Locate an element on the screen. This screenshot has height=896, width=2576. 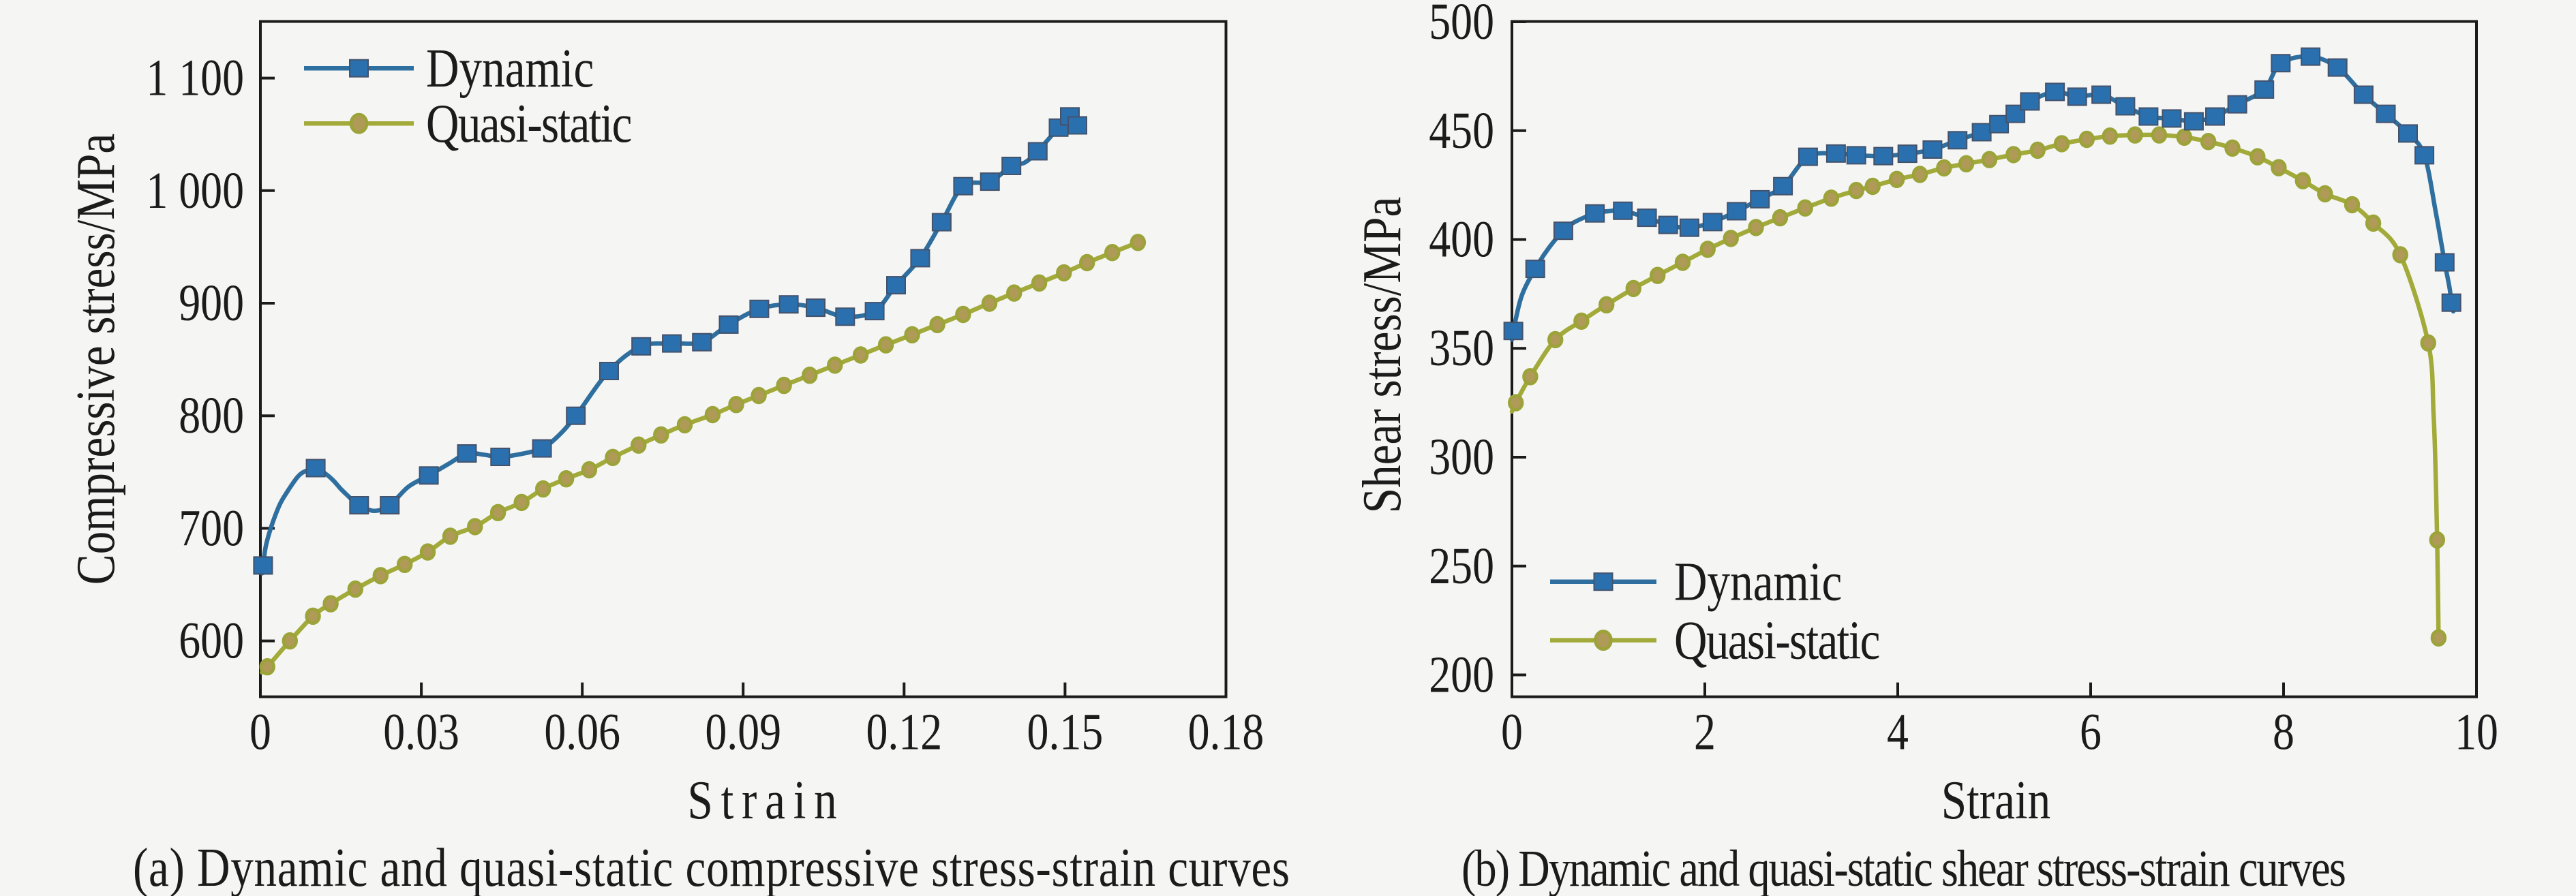
svg-text: 700 is located at coordinates (211, 528).